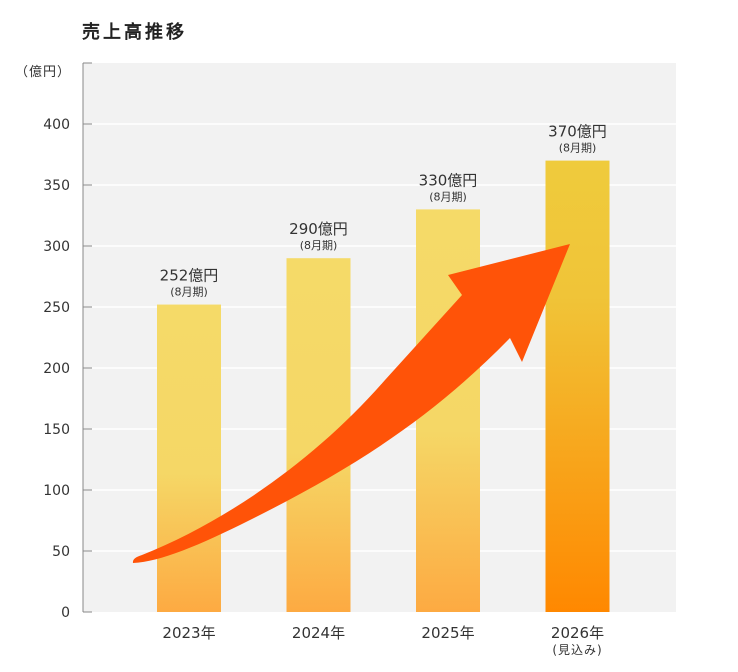  I want to click on data-label: 290億円, so click(318, 229).